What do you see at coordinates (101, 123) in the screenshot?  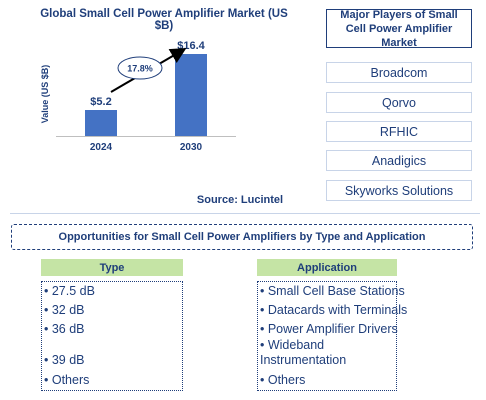 I see `bar-2024` at bounding box center [101, 123].